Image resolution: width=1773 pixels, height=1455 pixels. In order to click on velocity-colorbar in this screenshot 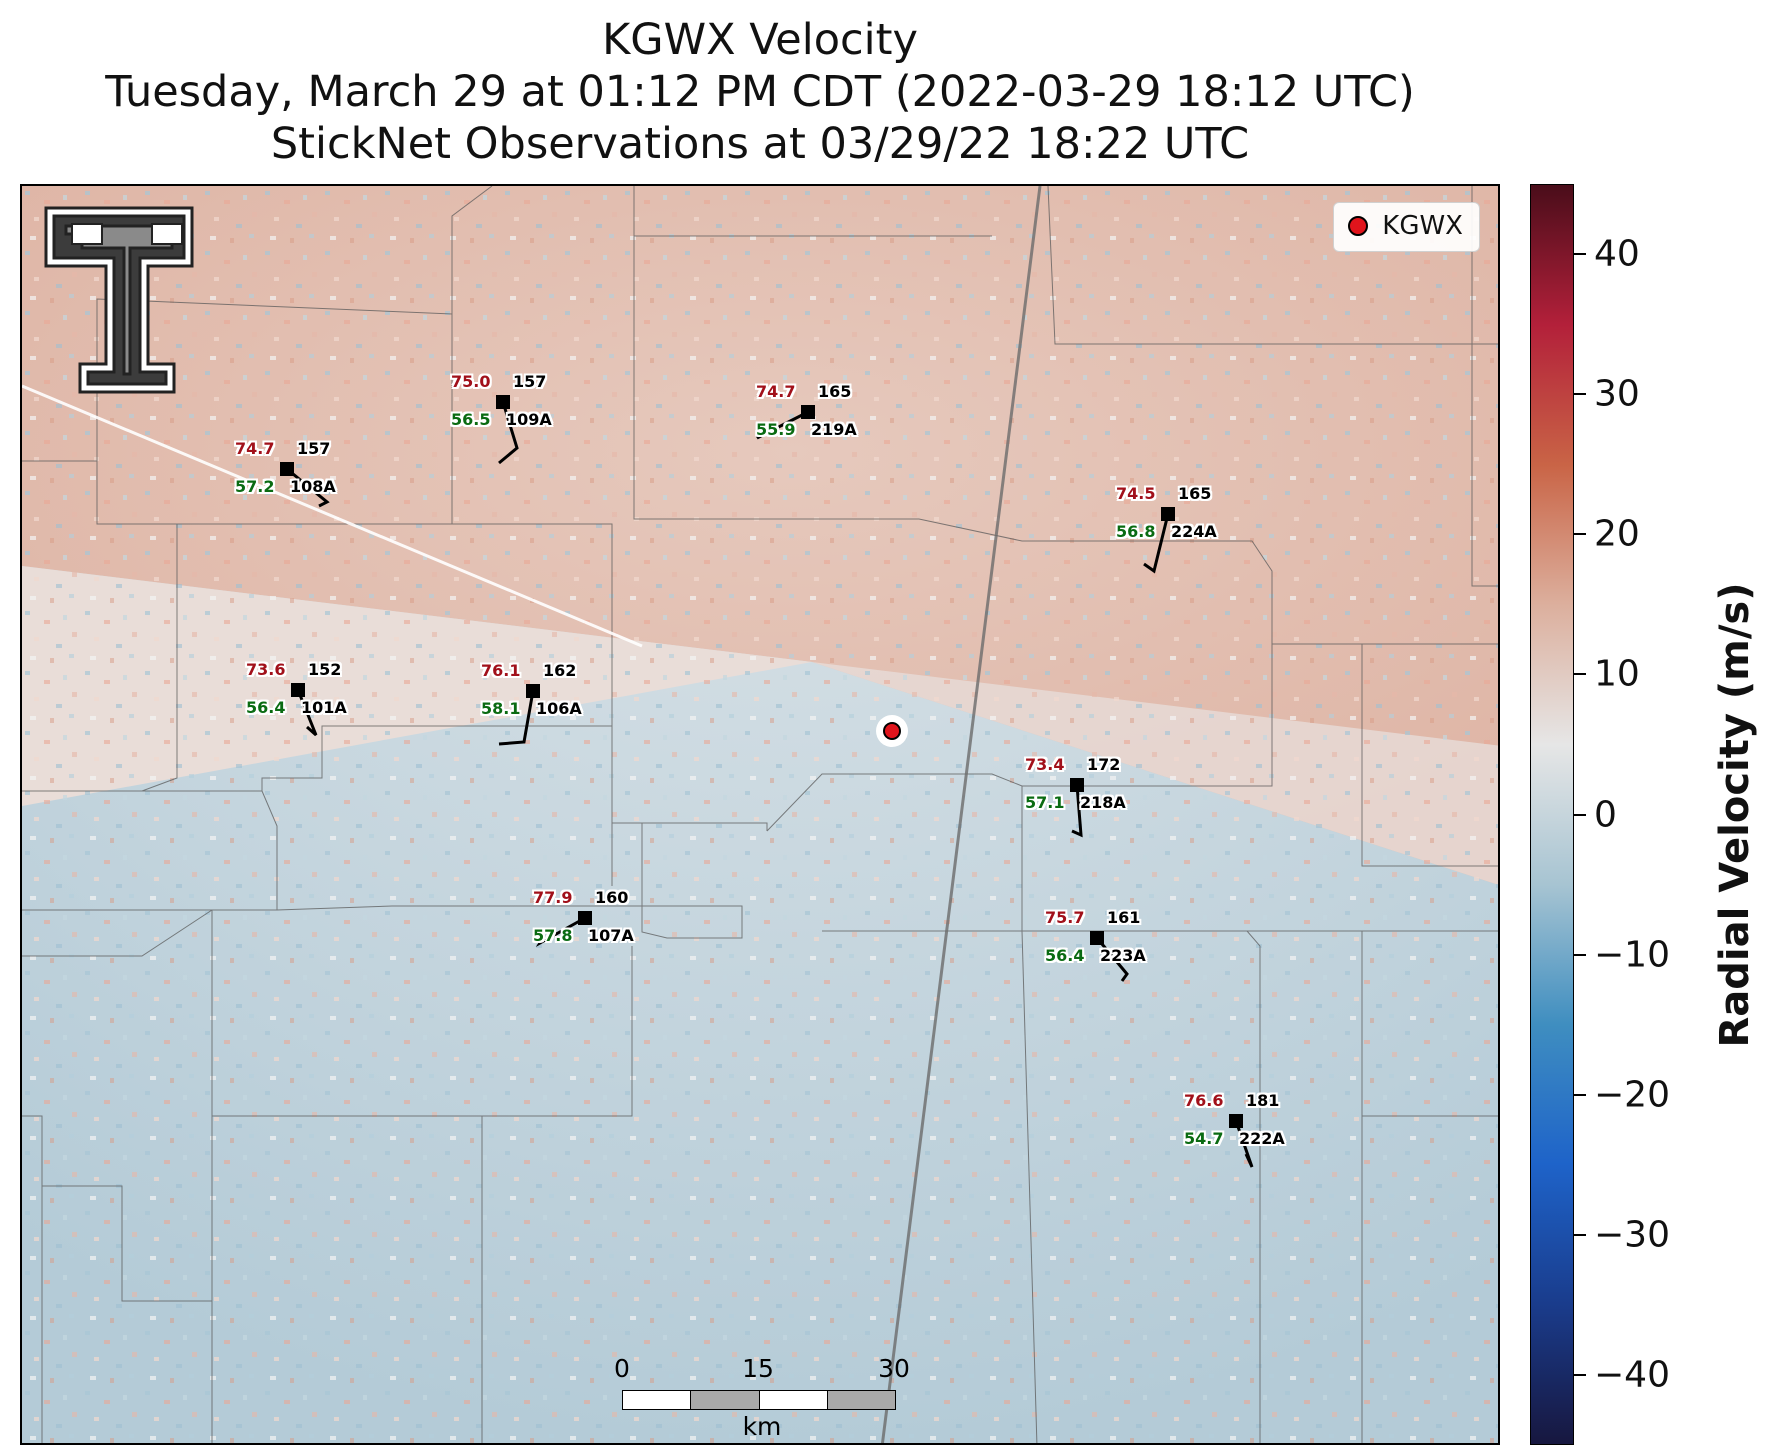, I will do `click(1552, 814)`.